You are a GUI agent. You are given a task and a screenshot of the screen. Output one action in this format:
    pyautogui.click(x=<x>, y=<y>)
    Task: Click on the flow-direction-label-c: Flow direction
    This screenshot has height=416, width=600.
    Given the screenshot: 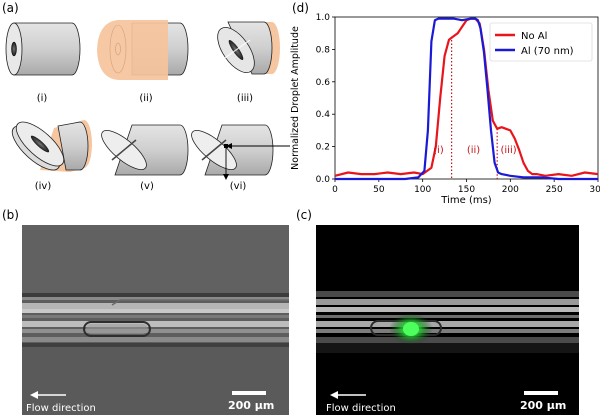 What is the action you would take?
    pyautogui.click(x=361, y=408)
    